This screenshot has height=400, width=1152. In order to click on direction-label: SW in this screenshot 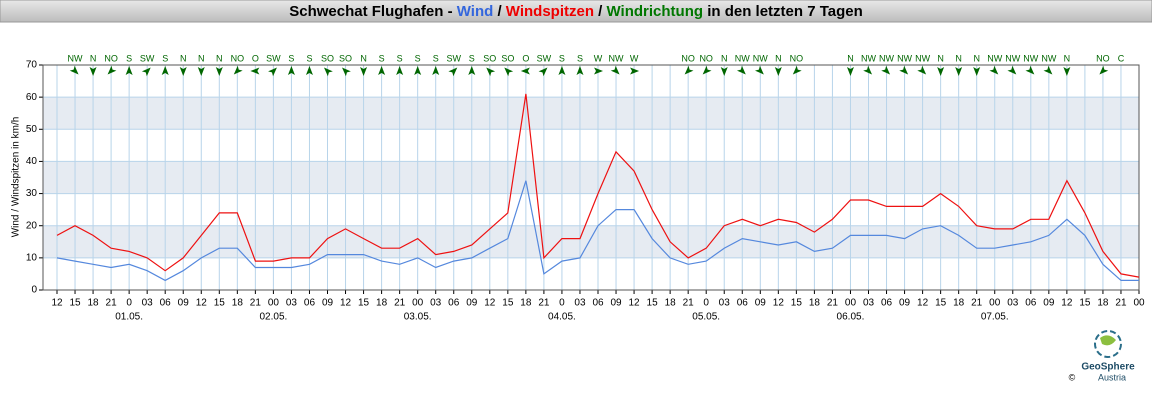, I will do `click(273, 58)`.